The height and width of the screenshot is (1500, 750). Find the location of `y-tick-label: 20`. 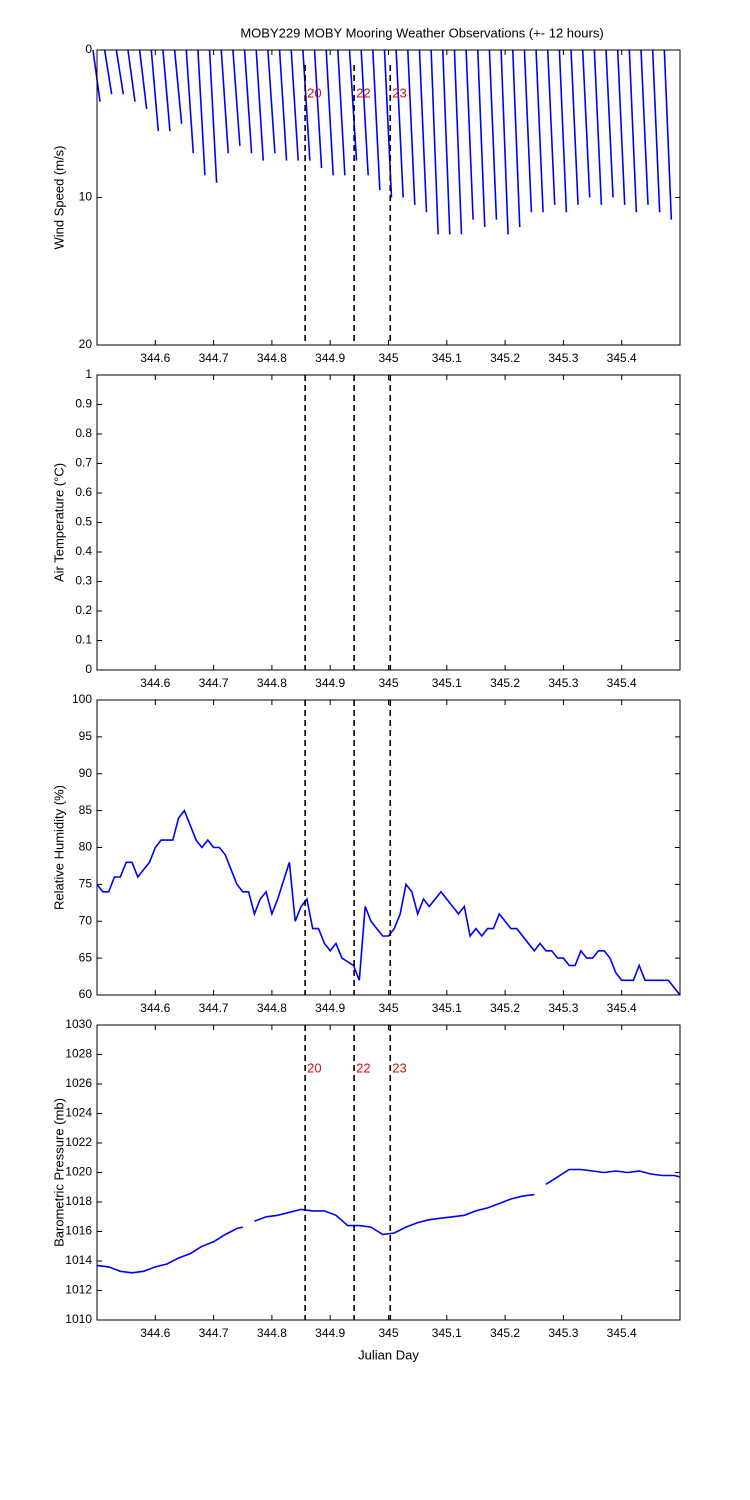

y-tick-label: 20 is located at coordinates (86, 344).